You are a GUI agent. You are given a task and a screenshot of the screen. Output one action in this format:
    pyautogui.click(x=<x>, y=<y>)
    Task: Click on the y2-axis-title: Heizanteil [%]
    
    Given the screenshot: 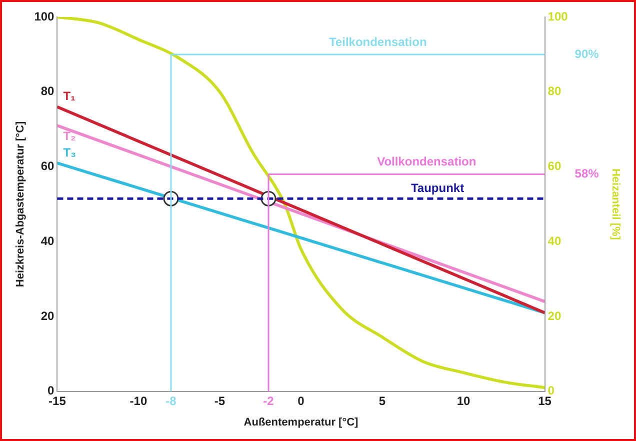 What is the action you would take?
    pyautogui.click(x=615, y=204)
    